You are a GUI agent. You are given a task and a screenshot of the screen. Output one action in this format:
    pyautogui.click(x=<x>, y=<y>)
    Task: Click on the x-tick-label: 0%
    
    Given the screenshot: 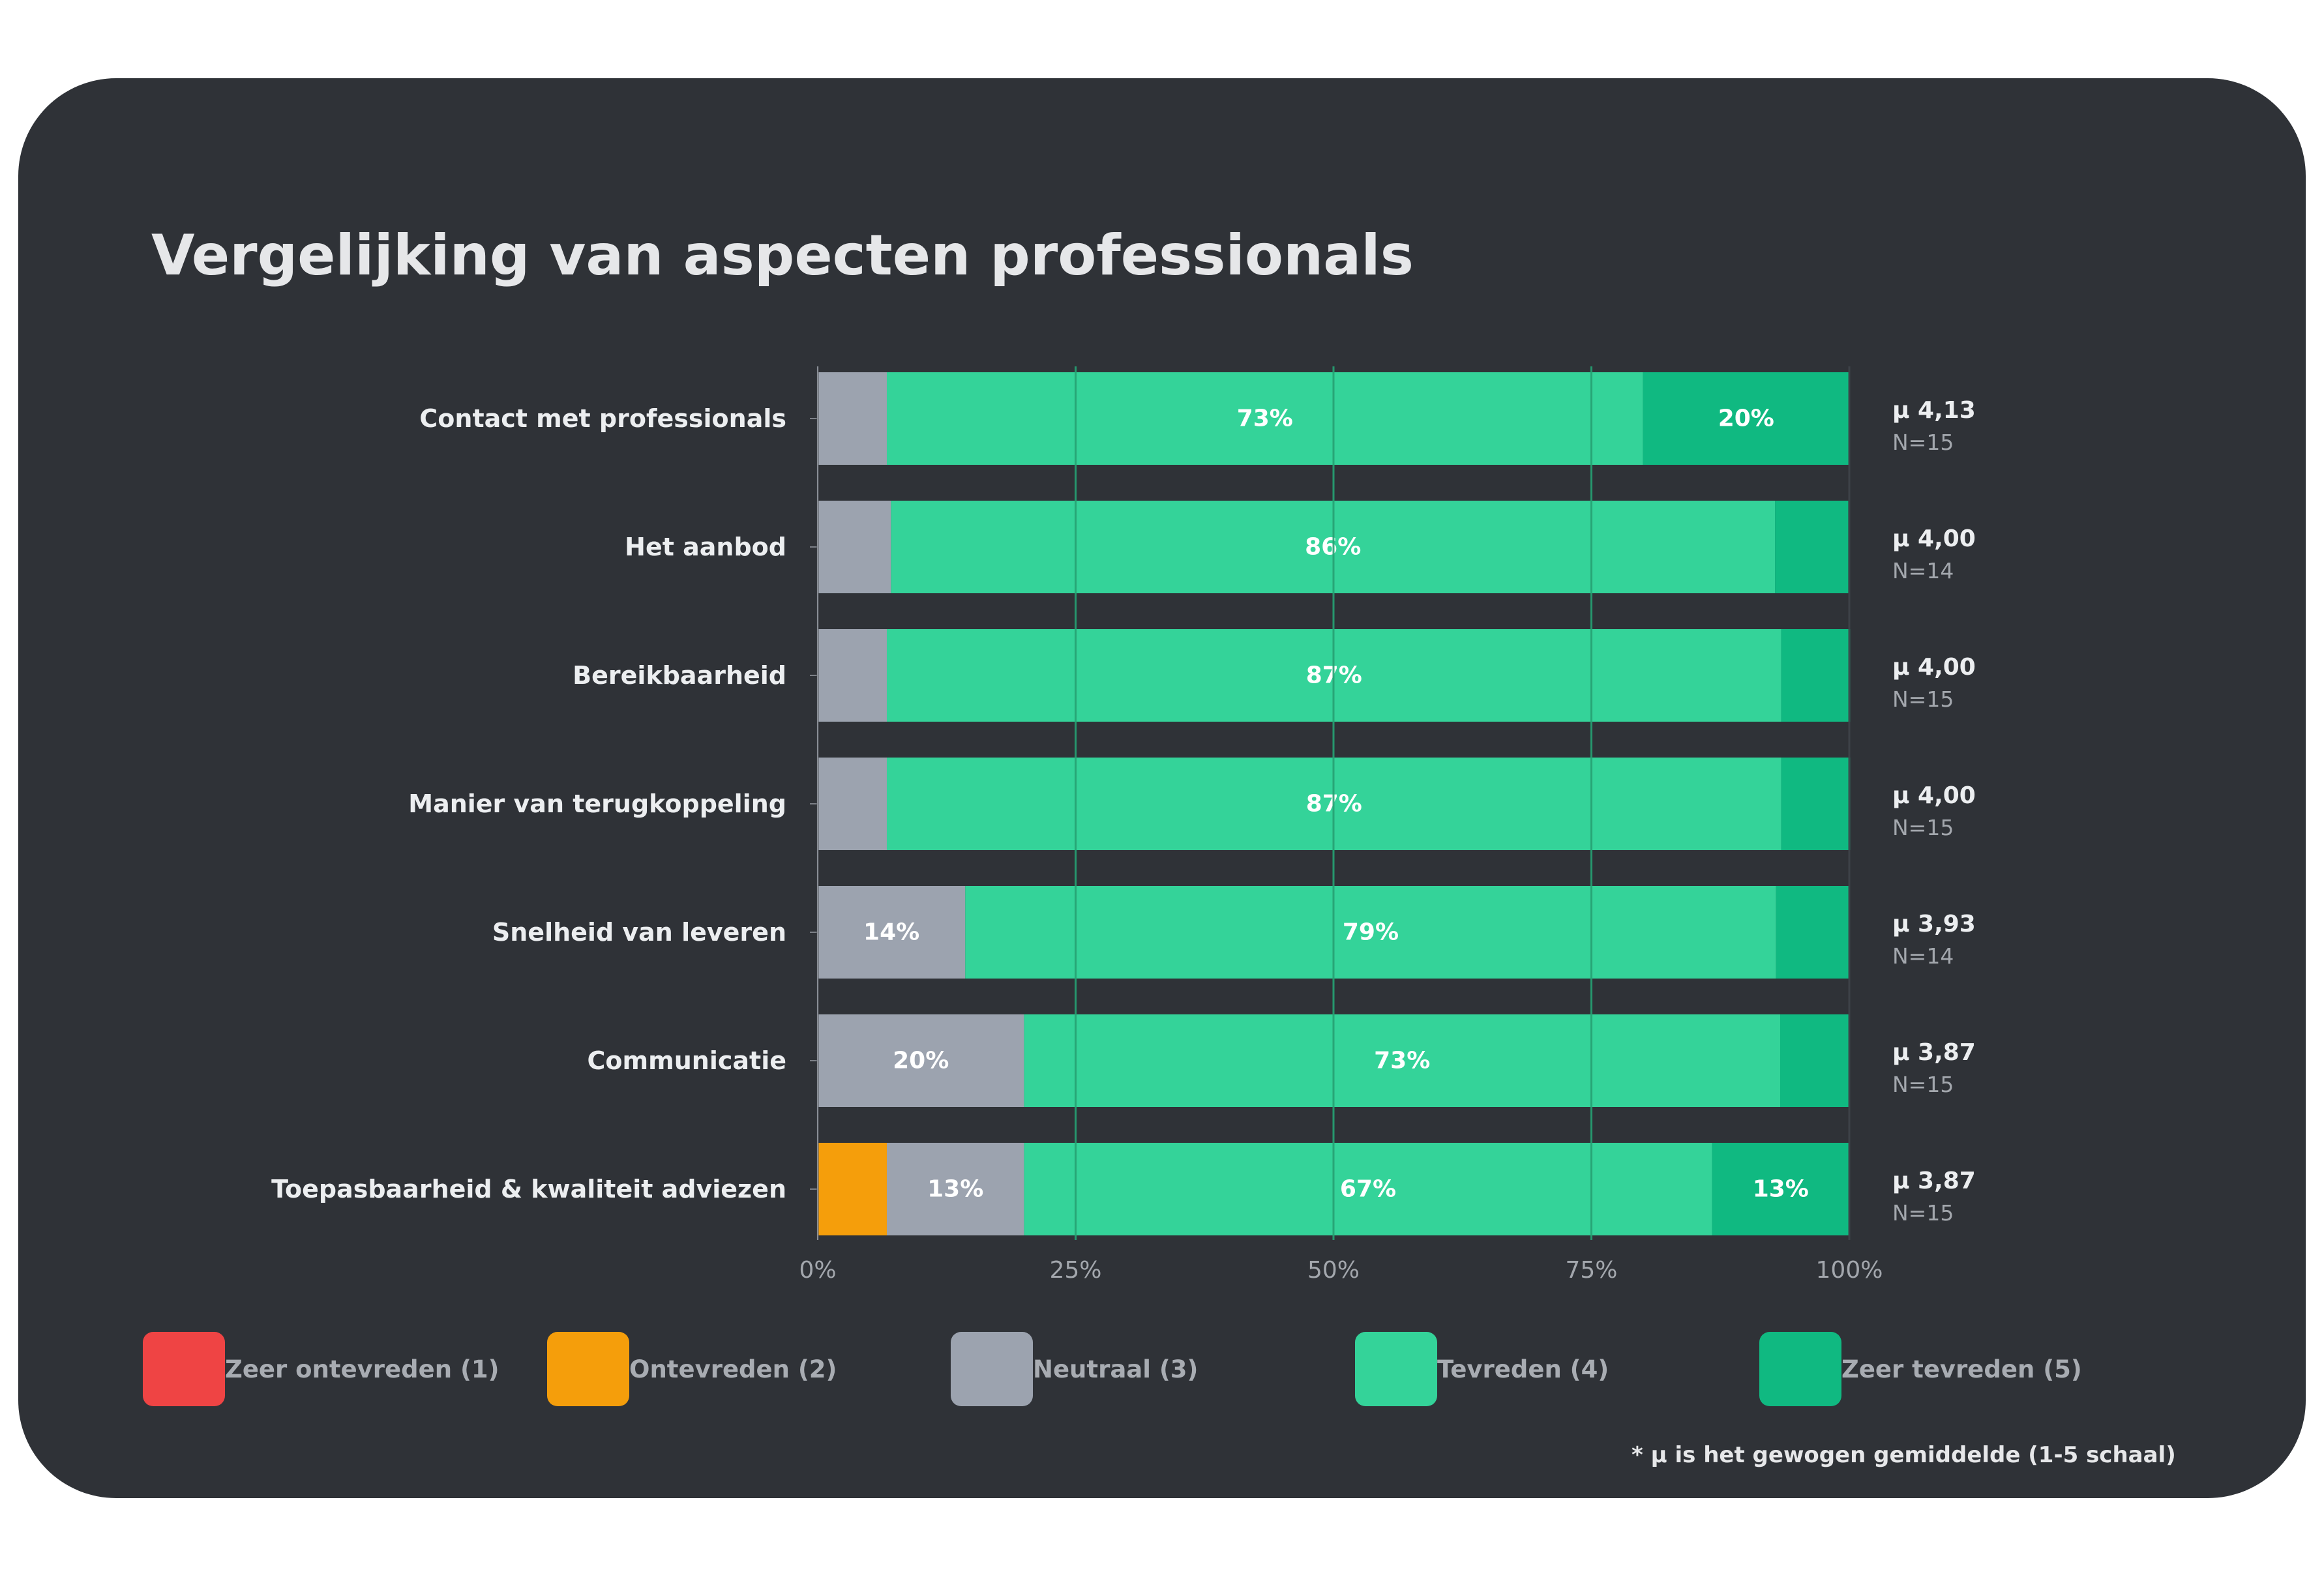 What is the action you would take?
    pyautogui.click(x=817, y=1270)
    